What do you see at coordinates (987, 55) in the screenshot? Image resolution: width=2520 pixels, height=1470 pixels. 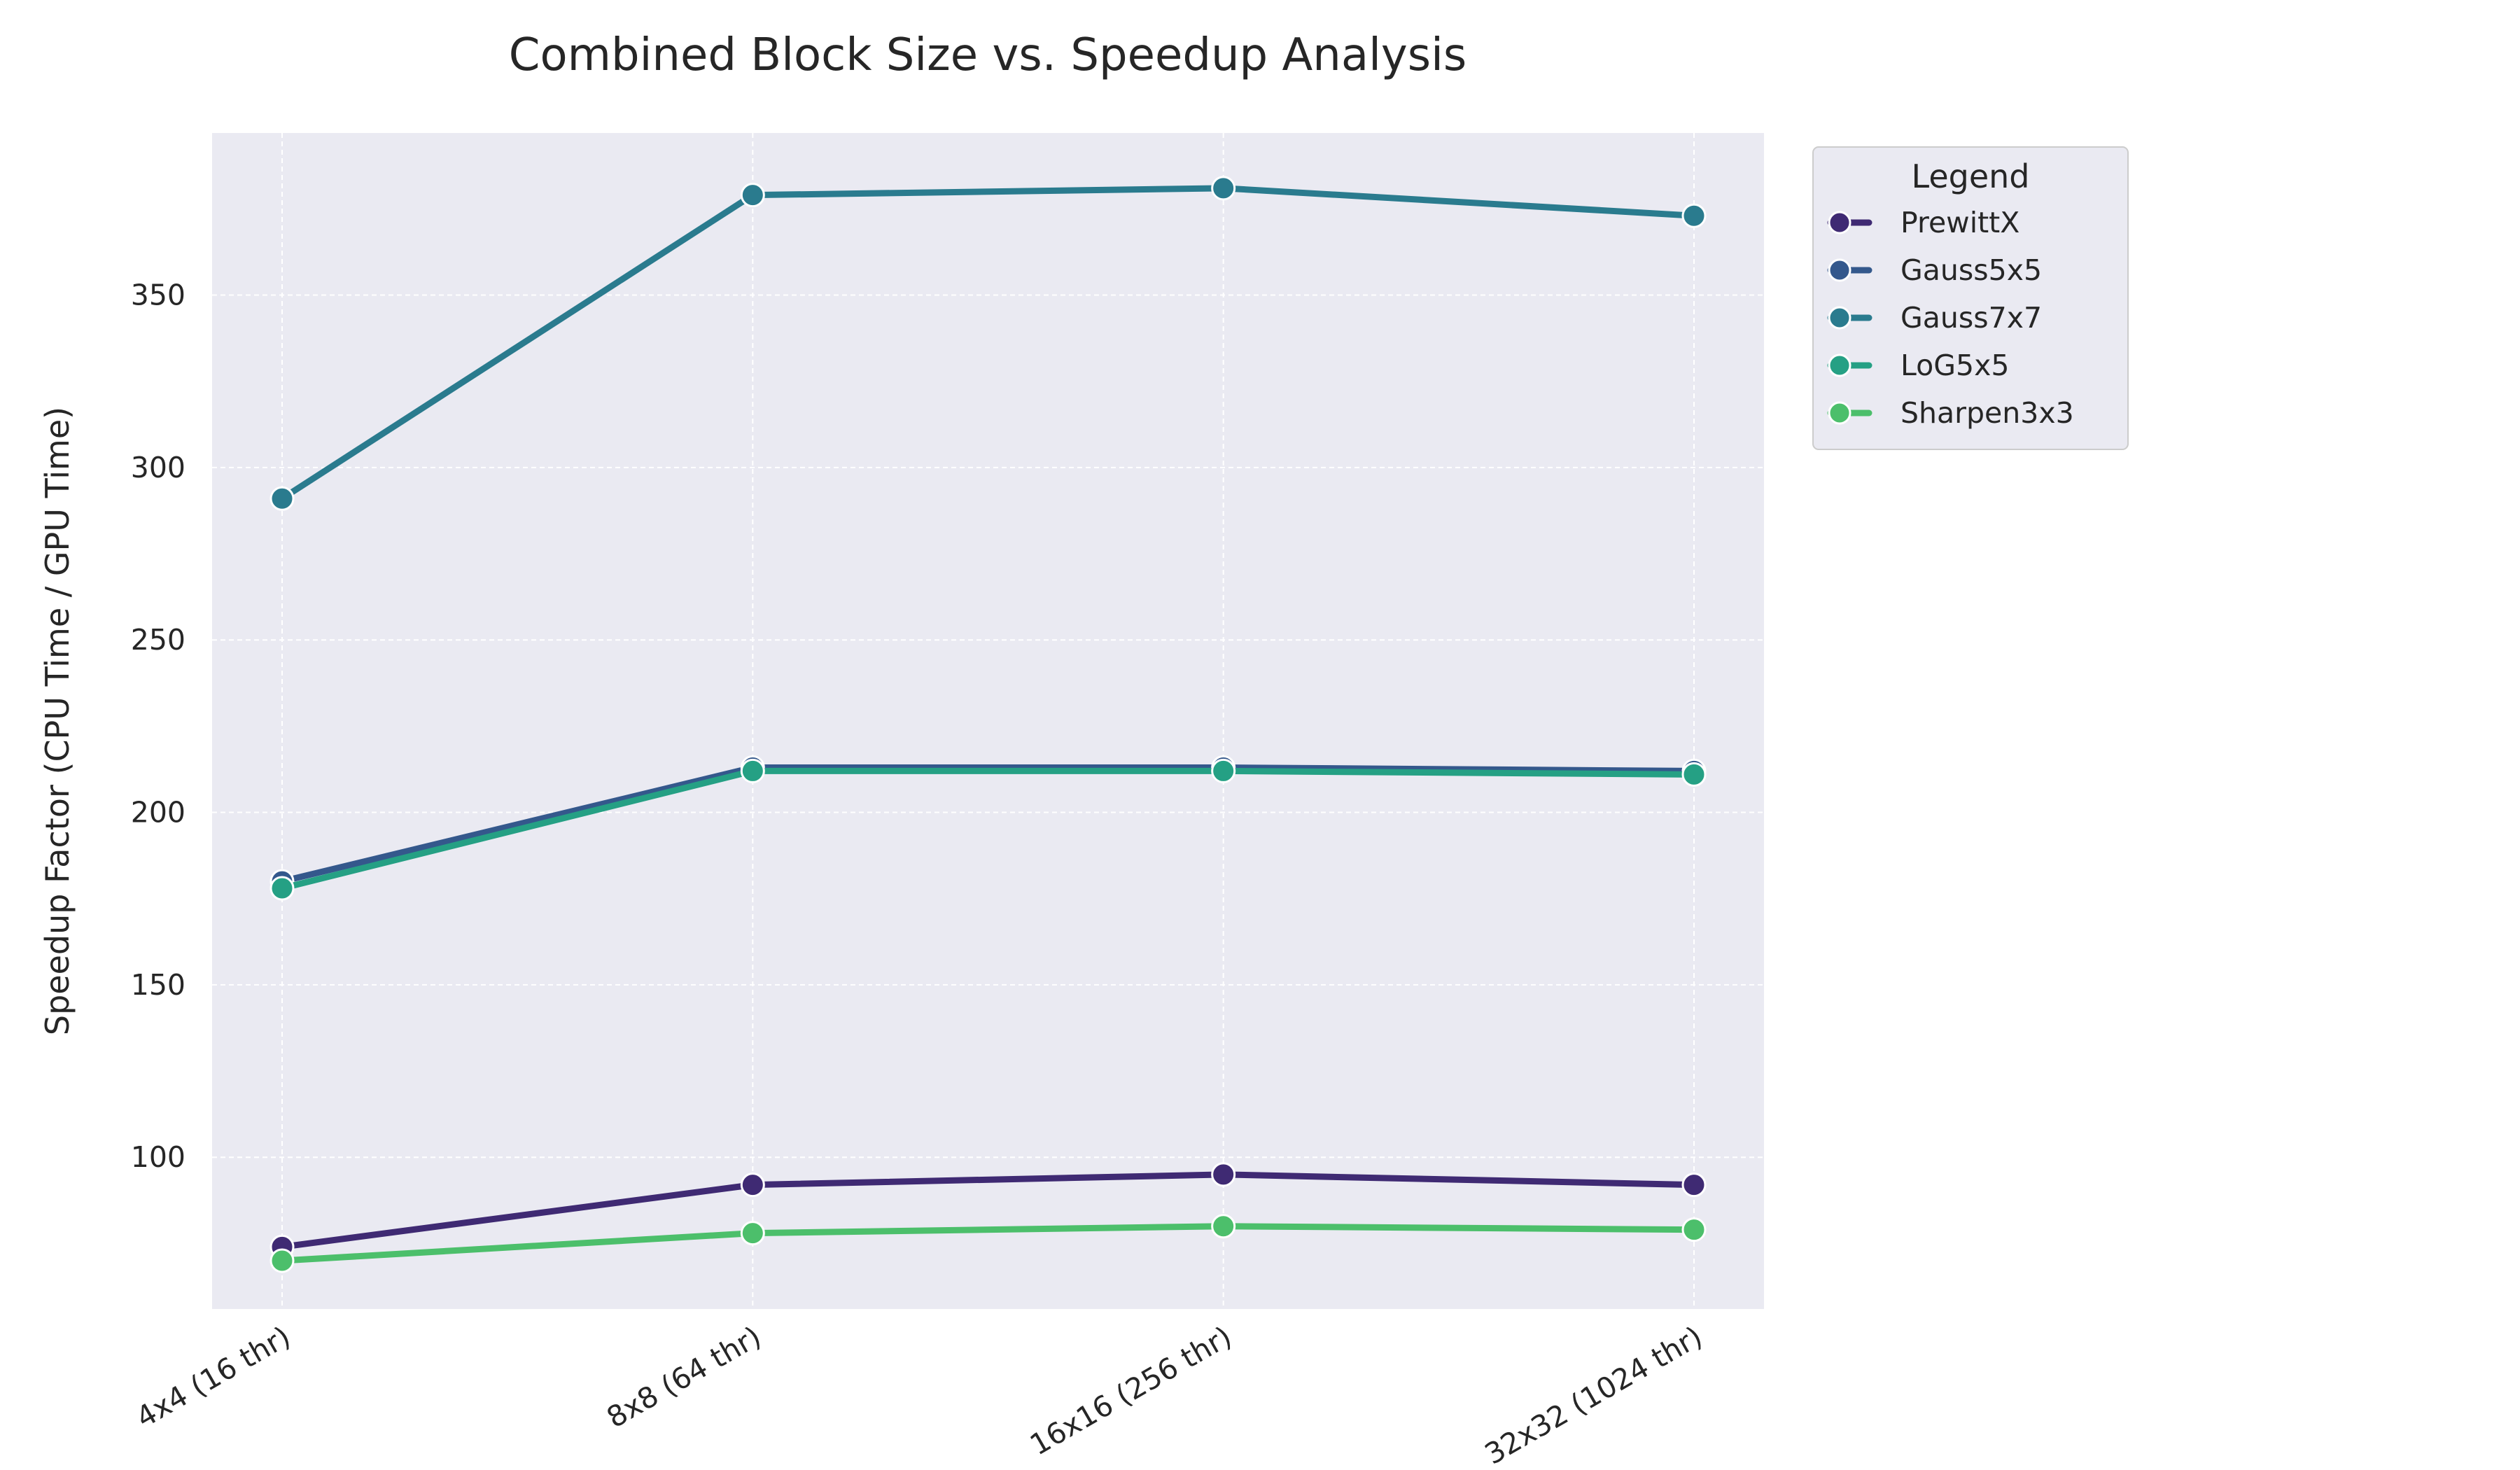 I see `chart-title: Combined Block Size vs. Speedup Analysis` at bounding box center [987, 55].